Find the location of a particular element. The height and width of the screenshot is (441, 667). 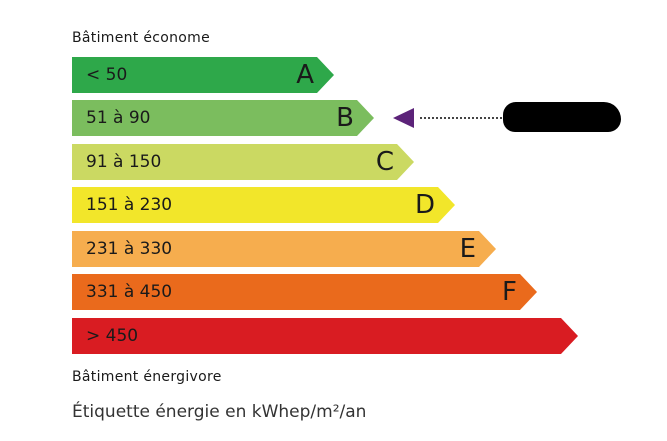

redacted-value is located at coordinates (562, 117).